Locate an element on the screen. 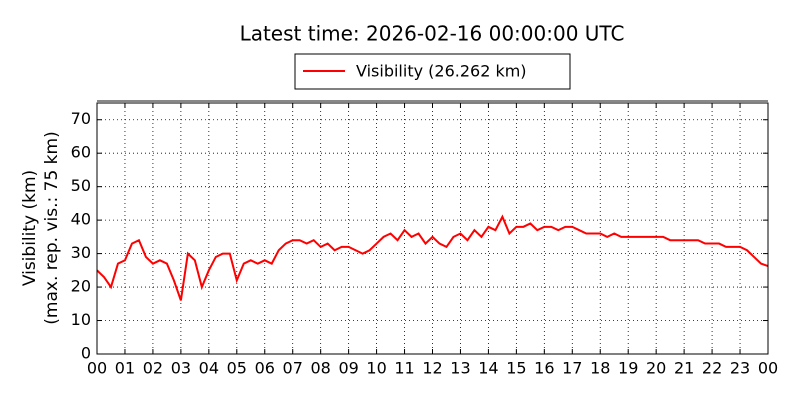 This screenshot has width=800, height=400. x-tick-label: 14 is located at coordinates (488, 368).